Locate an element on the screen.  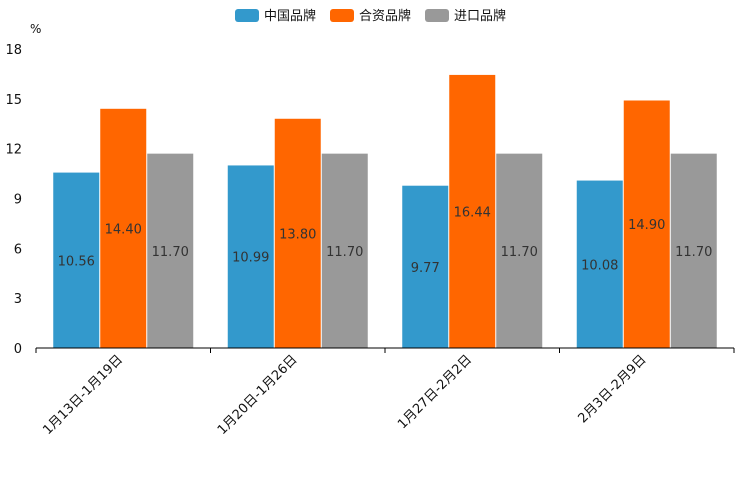
x-tick-label: 2月3日-2月9日 is located at coordinates (612, 389).